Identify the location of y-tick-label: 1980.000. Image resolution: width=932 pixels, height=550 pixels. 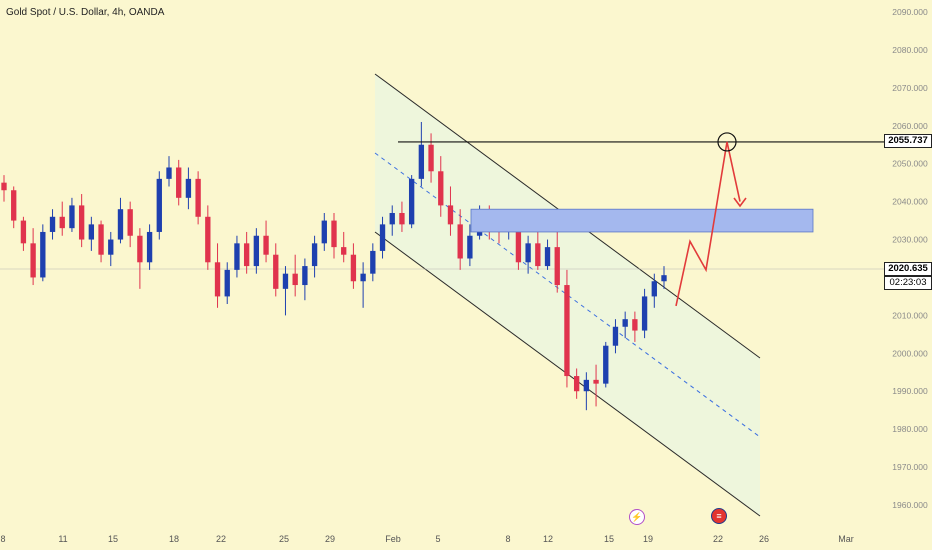
(910, 429).